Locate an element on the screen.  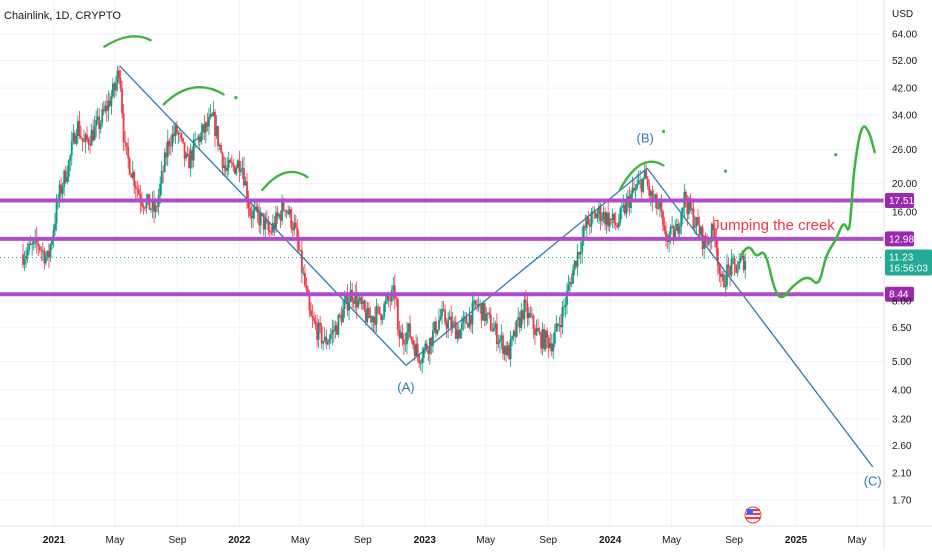
x-tick-label: 2024 is located at coordinates (610, 540).